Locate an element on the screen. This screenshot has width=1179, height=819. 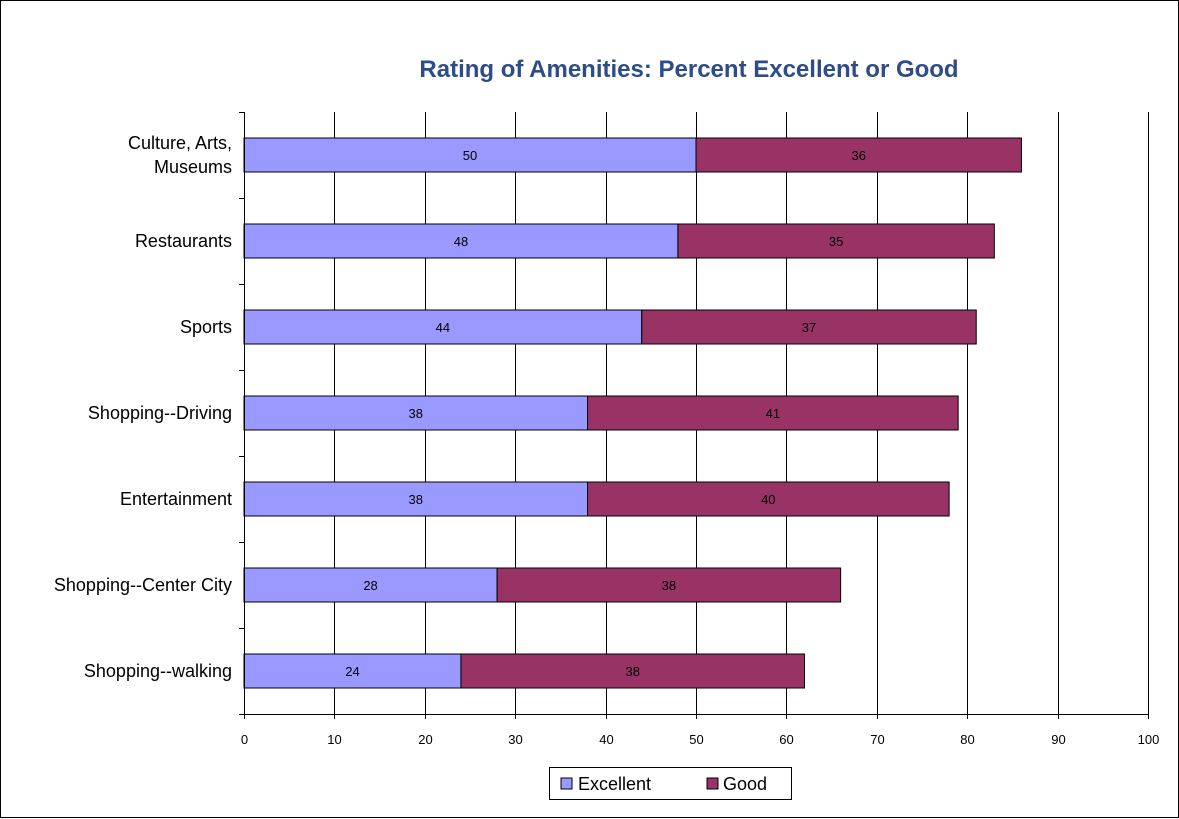
legend: Excellent Good is located at coordinates (670, 783).